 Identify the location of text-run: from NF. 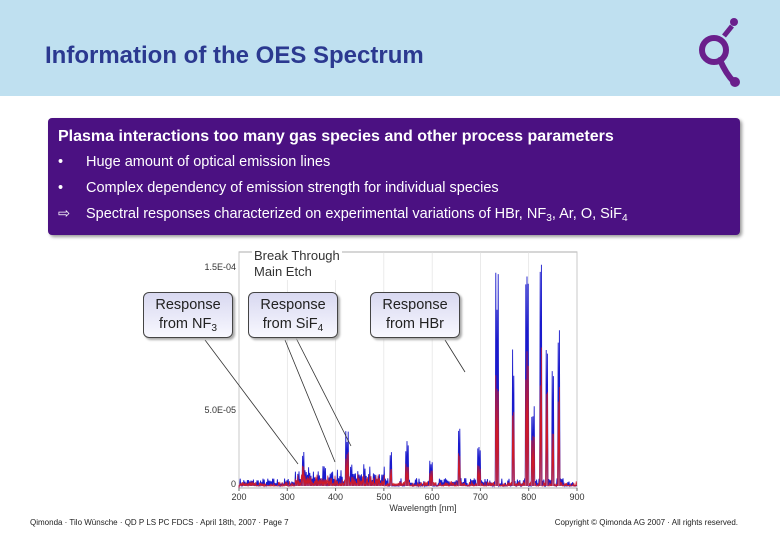
(185, 324).